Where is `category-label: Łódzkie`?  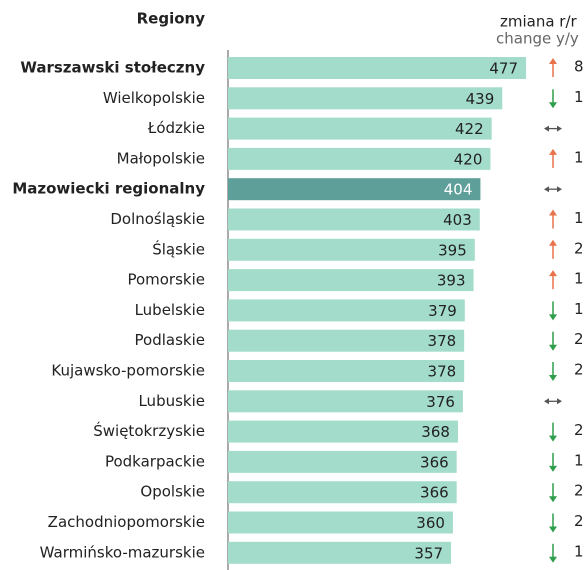 category-label: Łódzkie is located at coordinates (176, 128).